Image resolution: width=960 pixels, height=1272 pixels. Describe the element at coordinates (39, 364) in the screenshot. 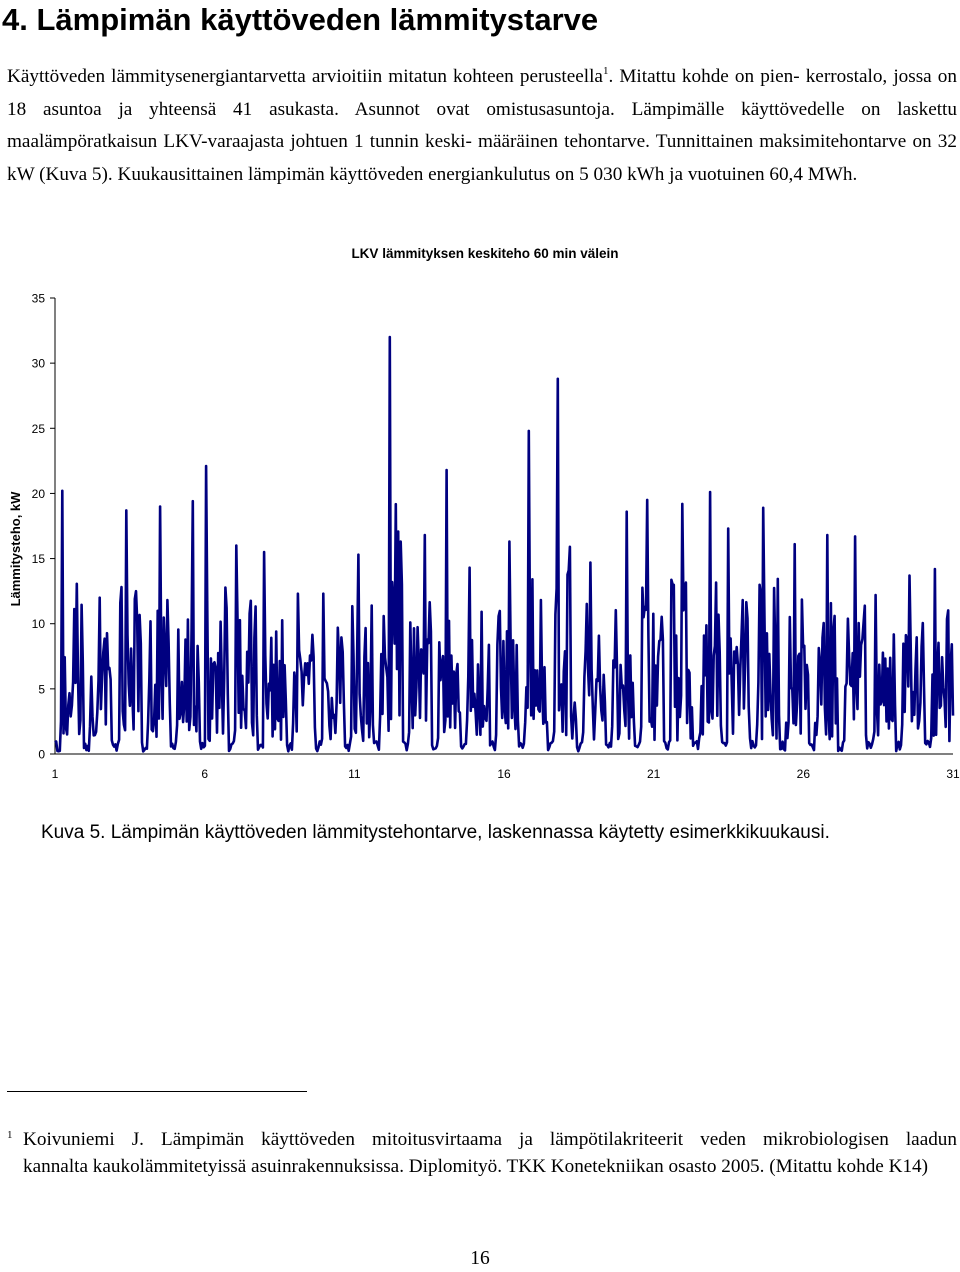

I see `y-tick-label: 30` at that location.